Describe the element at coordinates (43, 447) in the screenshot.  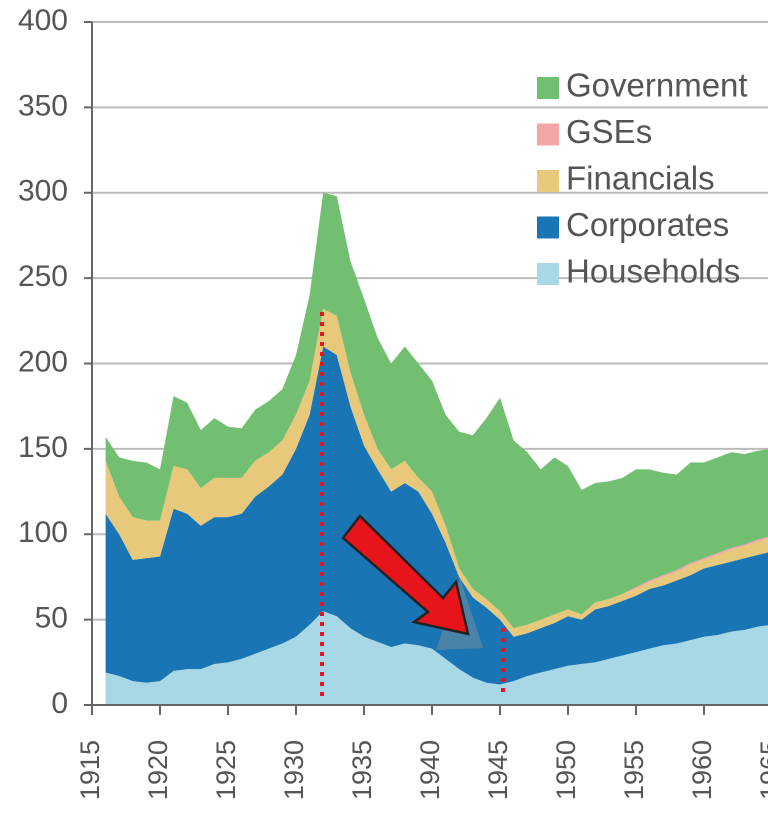
I see `y-tick-label: 150` at that location.